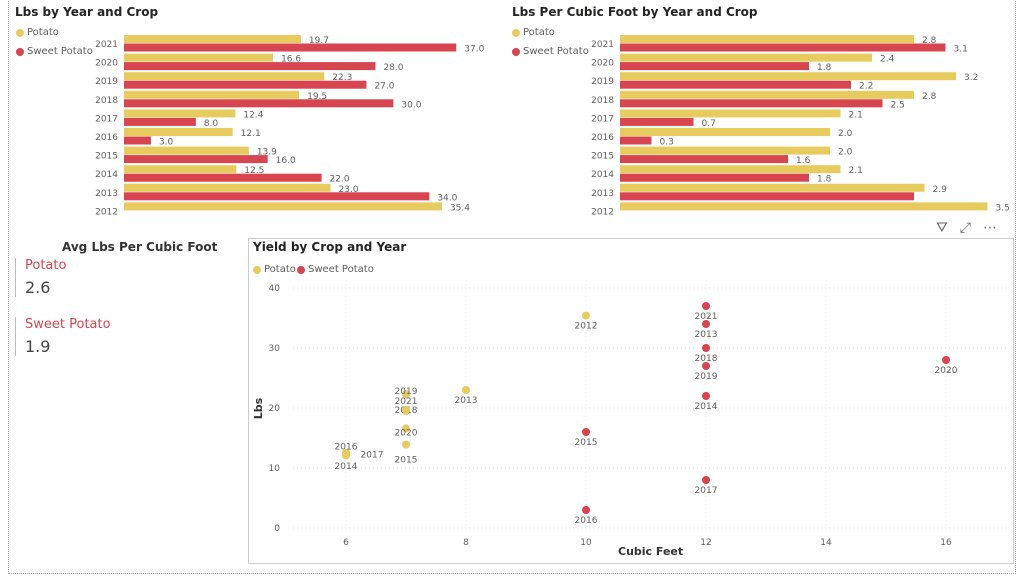 This screenshot has width=1024, height=577. Describe the element at coordinates (342, 78) in the screenshot. I see `data-label: 22.3` at that location.